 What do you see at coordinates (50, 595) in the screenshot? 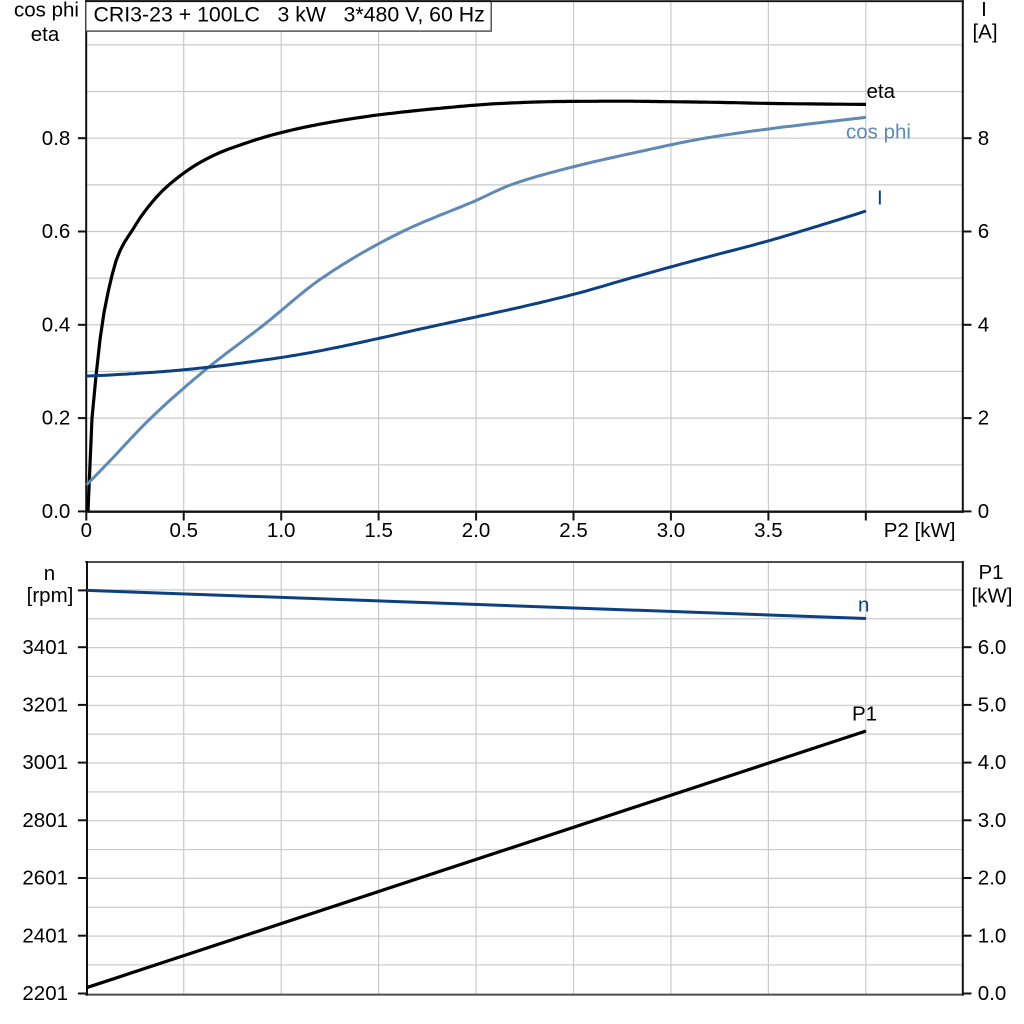
I see `svg-text: [rpm]` at bounding box center [50, 595].